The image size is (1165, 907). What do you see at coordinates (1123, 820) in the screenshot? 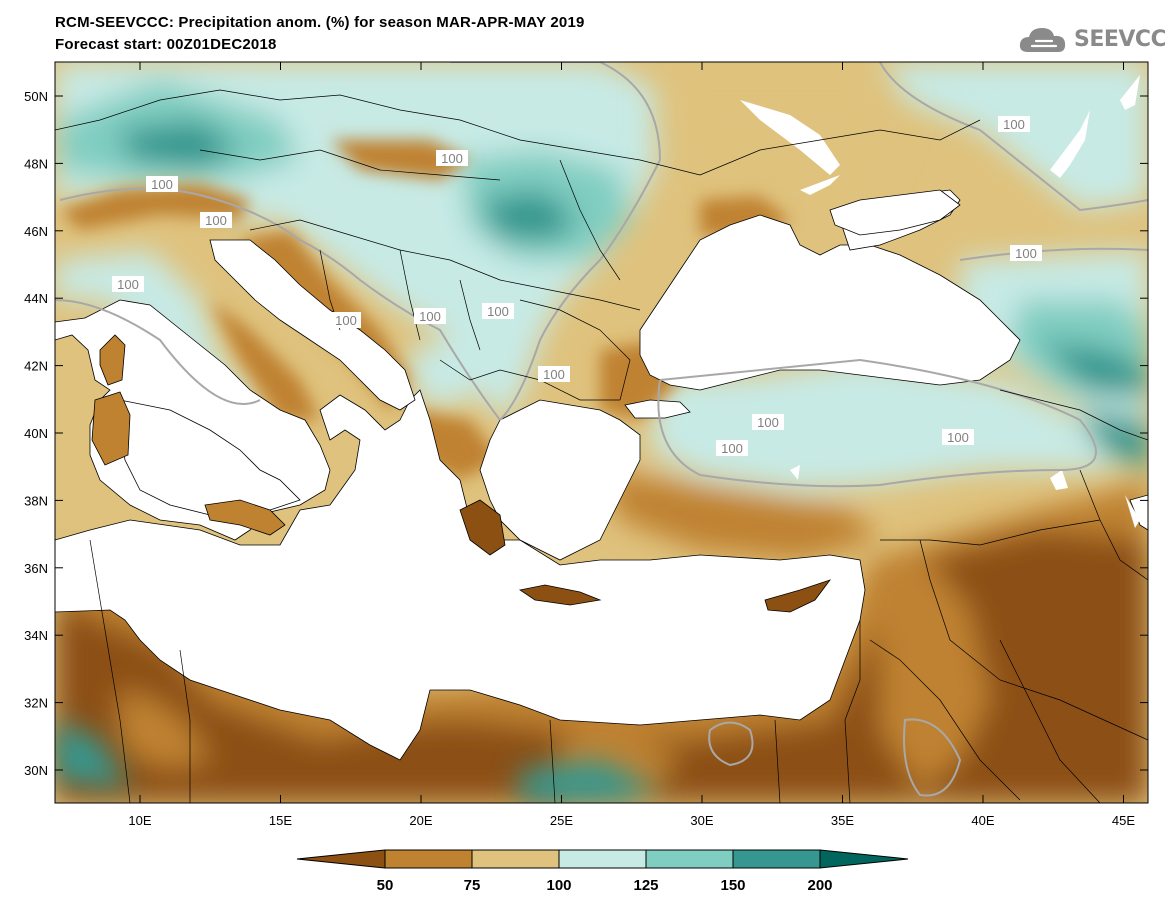
I see `x-tick-label: 45E` at bounding box center [1123, 820].